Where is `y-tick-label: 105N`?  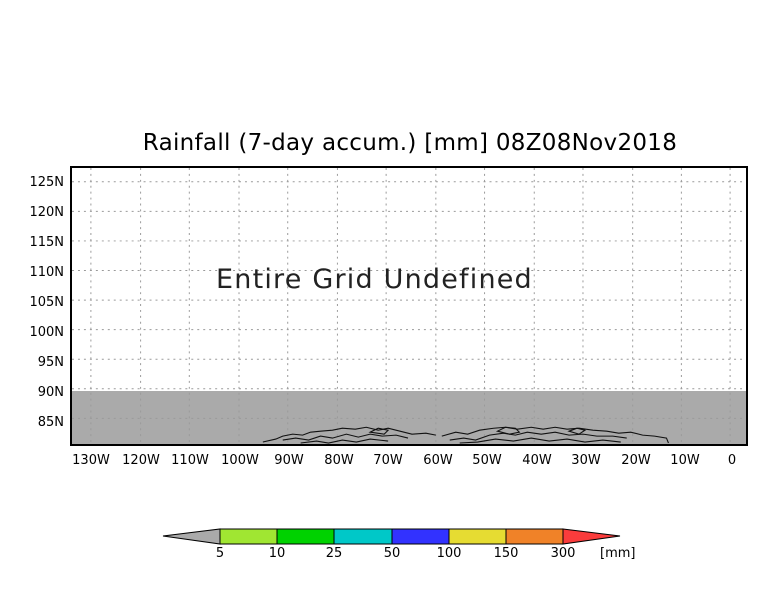 y-tick-label: 105N is located at coordinates (46, 302).